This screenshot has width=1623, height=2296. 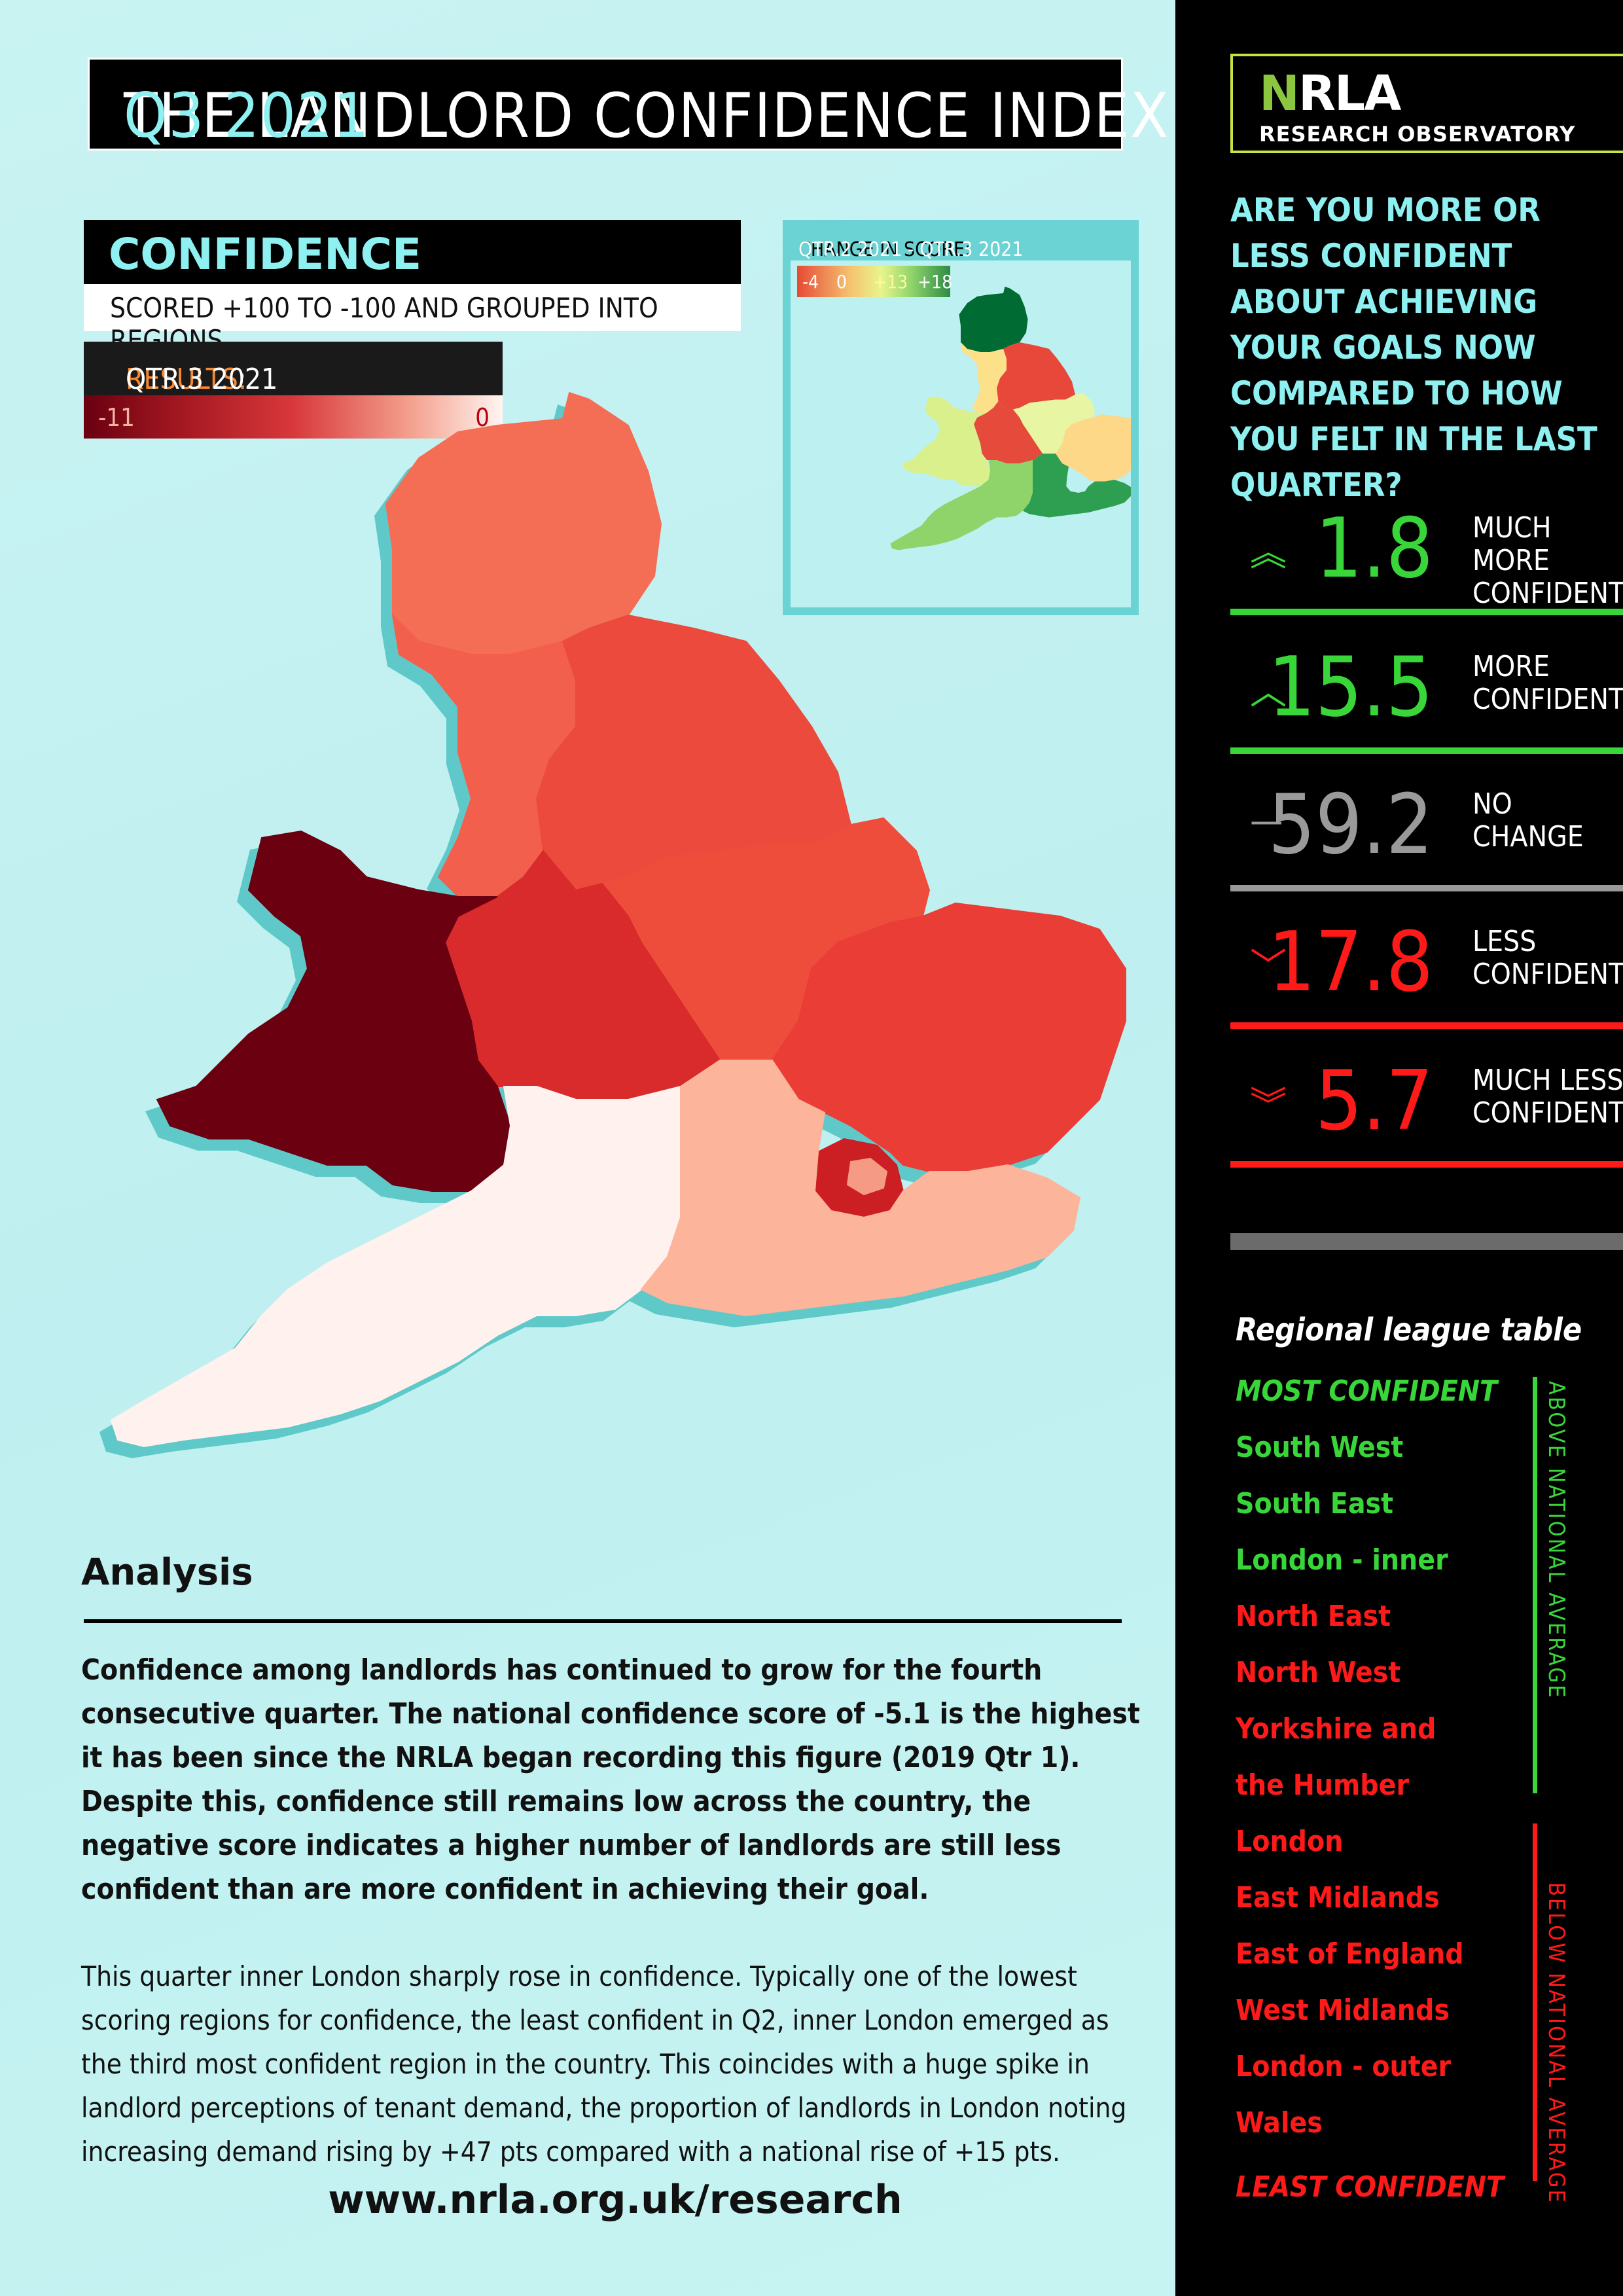 I want to click on league-item: Yorkshire and, so click(x=1336, y=1729).